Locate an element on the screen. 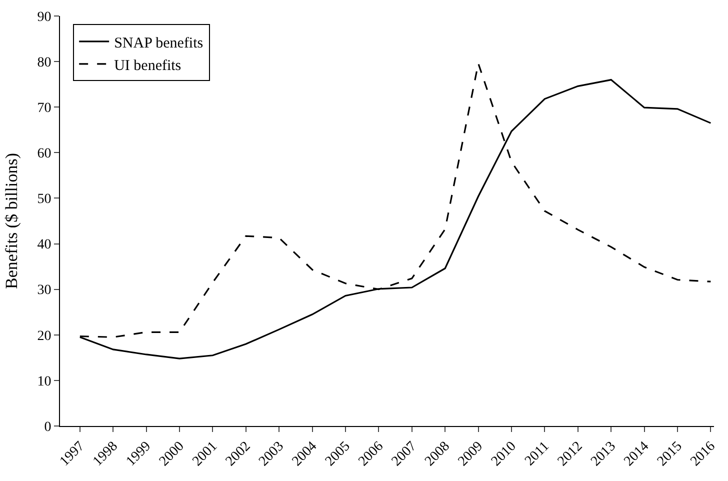 The width and height of the screenshot is (728, 481). y-tick-label: 10 is located at coordinates (44, 382).